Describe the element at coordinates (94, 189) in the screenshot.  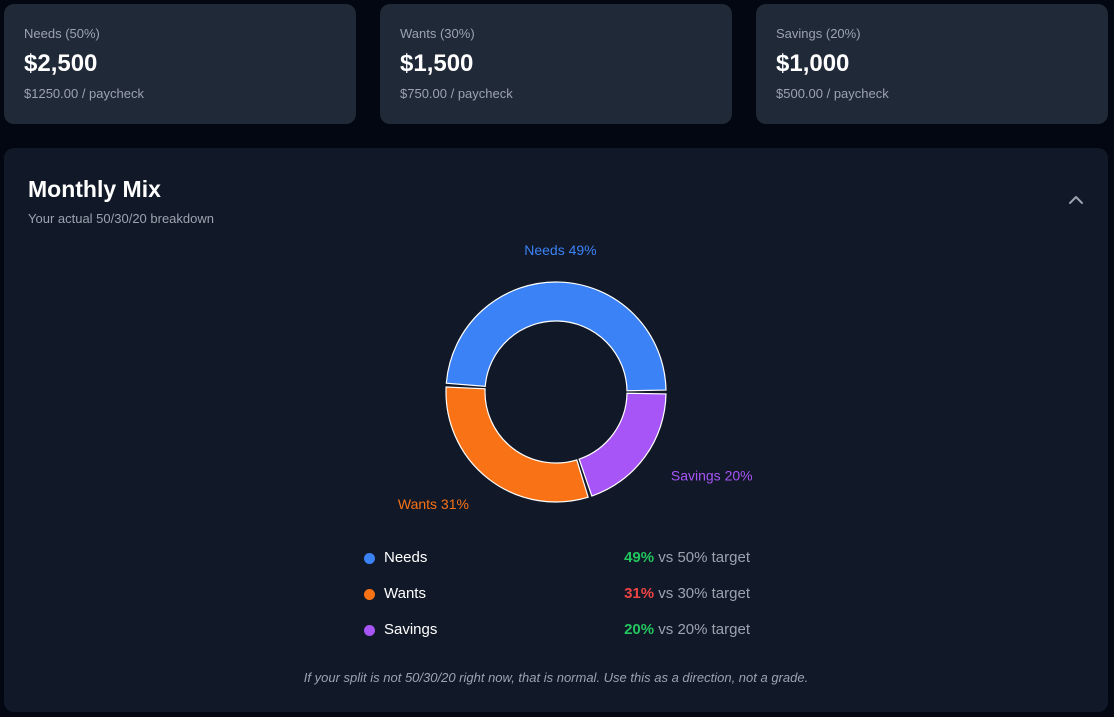
I see `panel-title: Monthly Mix` at that location.